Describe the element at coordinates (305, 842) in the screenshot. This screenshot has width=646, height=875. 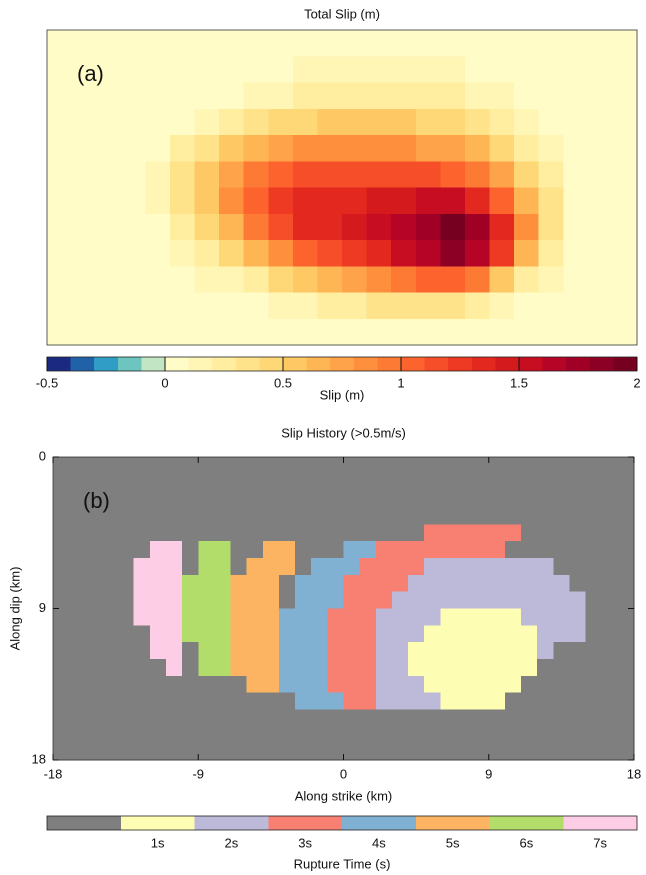
I see `colorbar-category-label: 3s` at that location.